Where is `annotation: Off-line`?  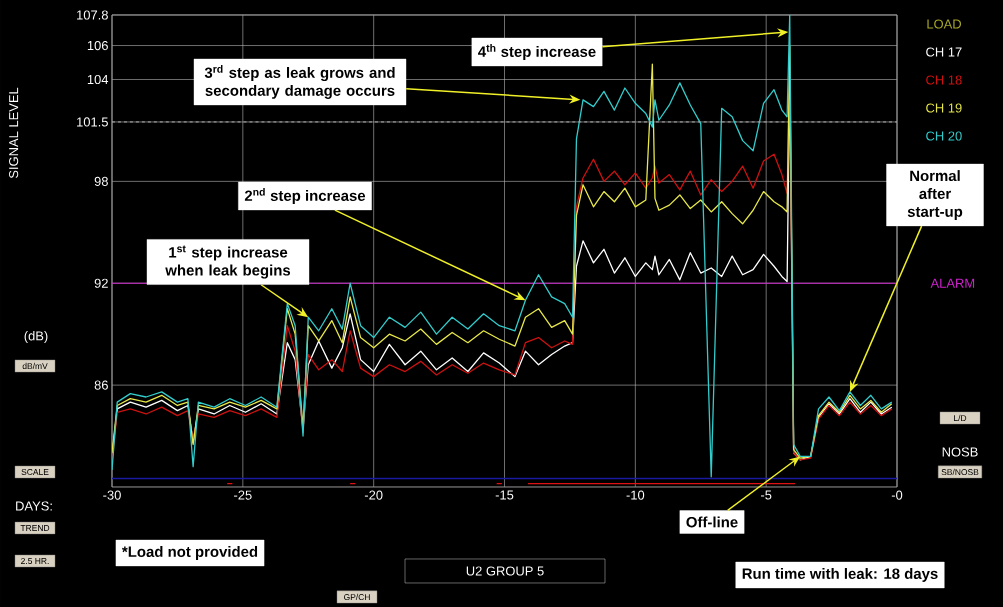
annotation: Off-line is located at coordinates (712, 522).